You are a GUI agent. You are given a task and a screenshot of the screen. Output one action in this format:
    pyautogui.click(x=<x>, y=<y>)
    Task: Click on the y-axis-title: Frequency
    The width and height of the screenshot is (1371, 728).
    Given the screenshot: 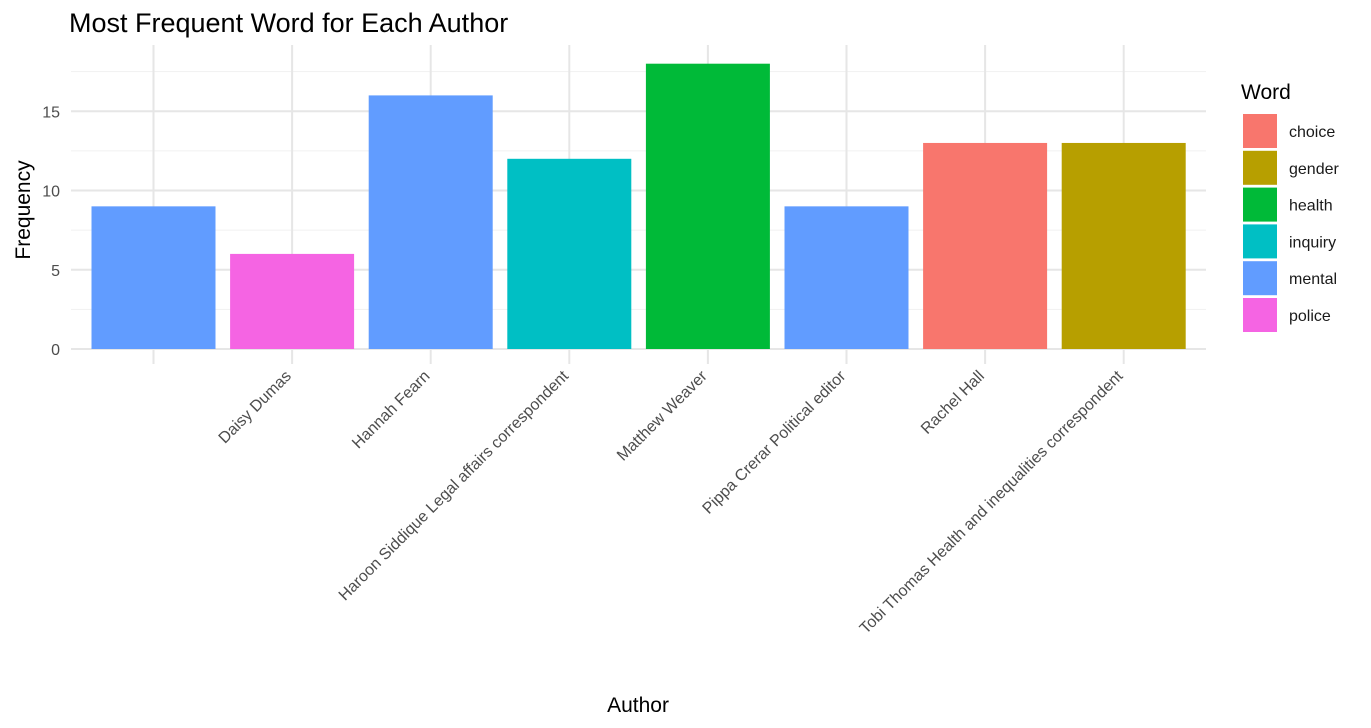 What is the action you would take?
    pyautogui.click(x=23, y=210)
    